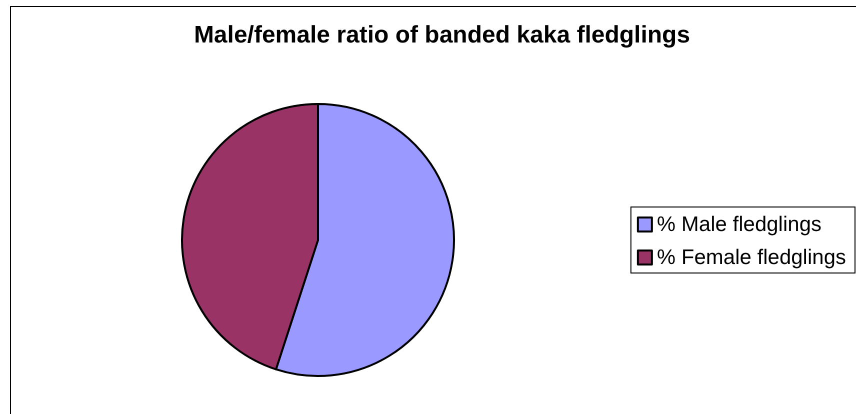  Describe the element at coordinates (751, 257) in the screenshot. I see `legend-label: % Female fledglings` at that location.